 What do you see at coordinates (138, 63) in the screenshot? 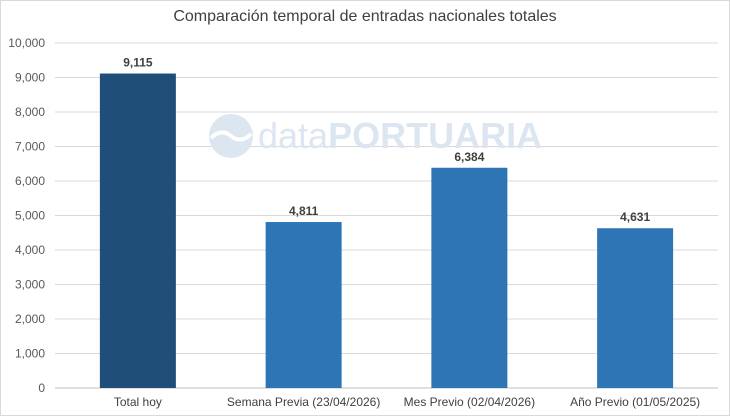
I see `data-label: 9,115` at bounding box center [138, 63].